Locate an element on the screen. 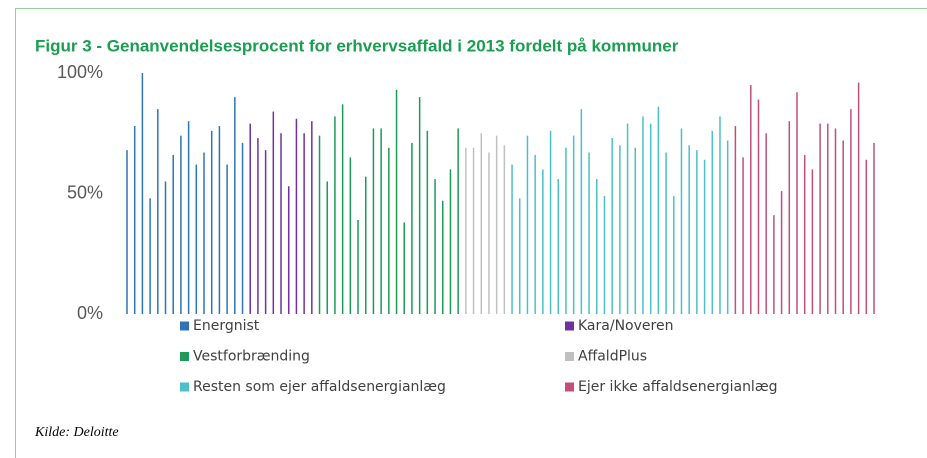 The height and width of the screenshot is (458, 927). source: Kilde: Deloitte is located at coordinates (76, 432).